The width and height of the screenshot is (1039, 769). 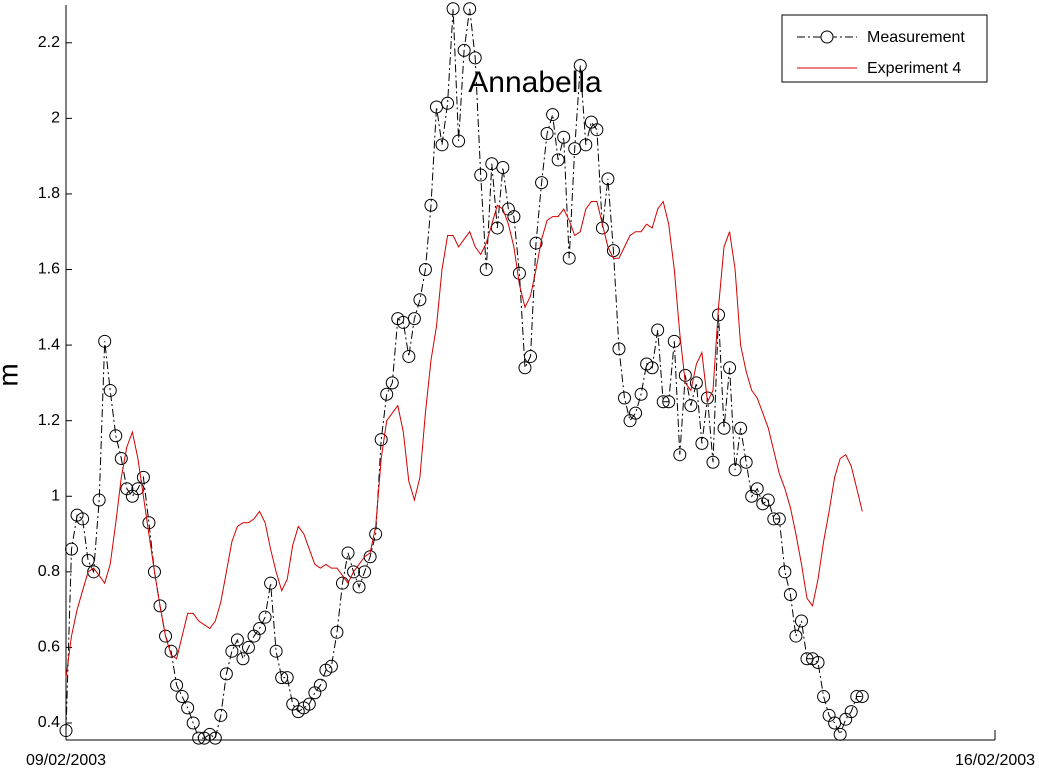 I want to click on y-tick-label: 1.6, so click(x=49, y=269).